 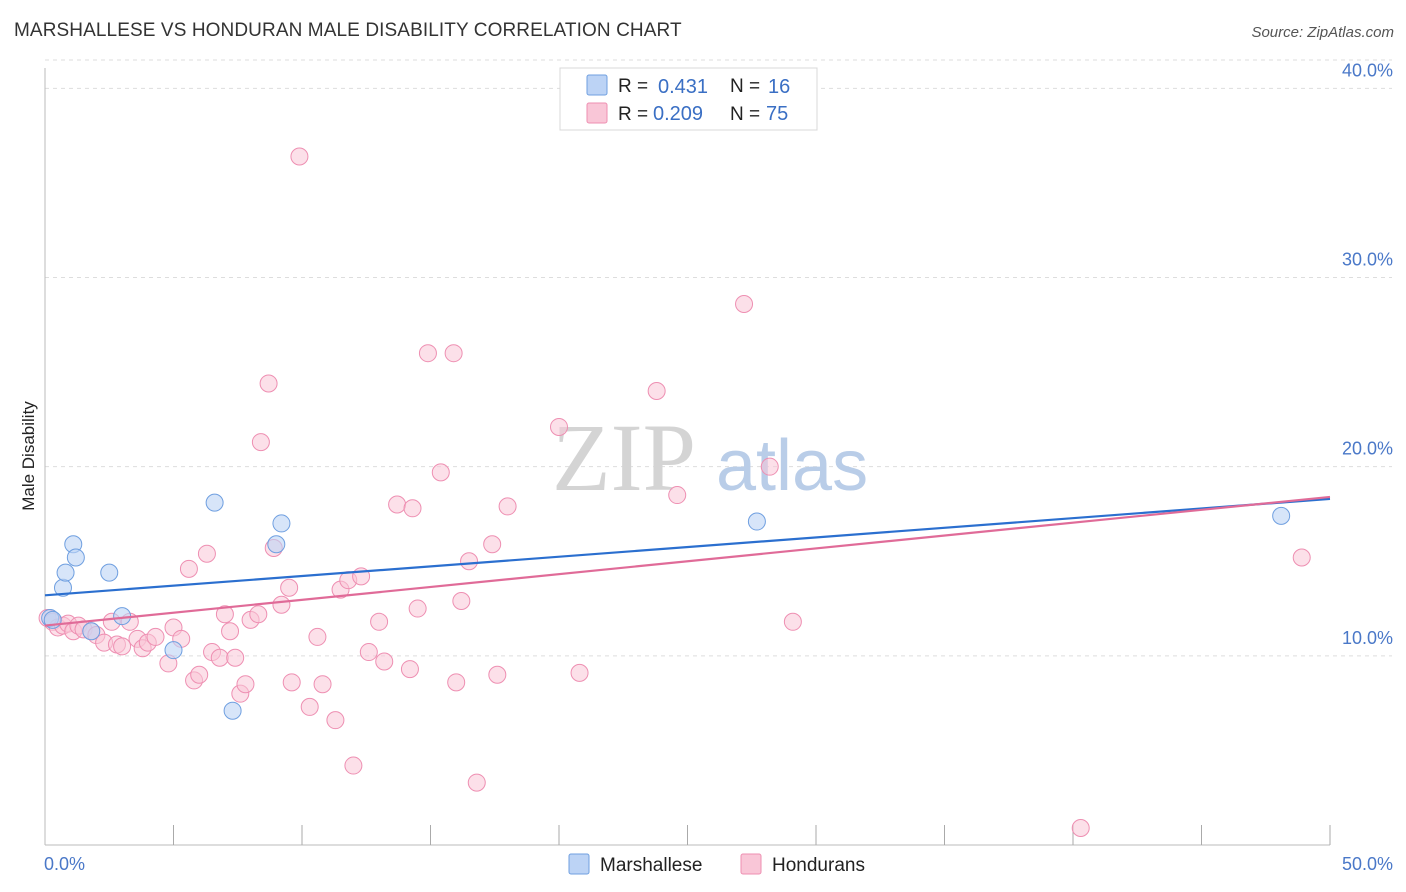 I want to click on x-tick-label-max: 50.0%, so click(x=1367, y=864).